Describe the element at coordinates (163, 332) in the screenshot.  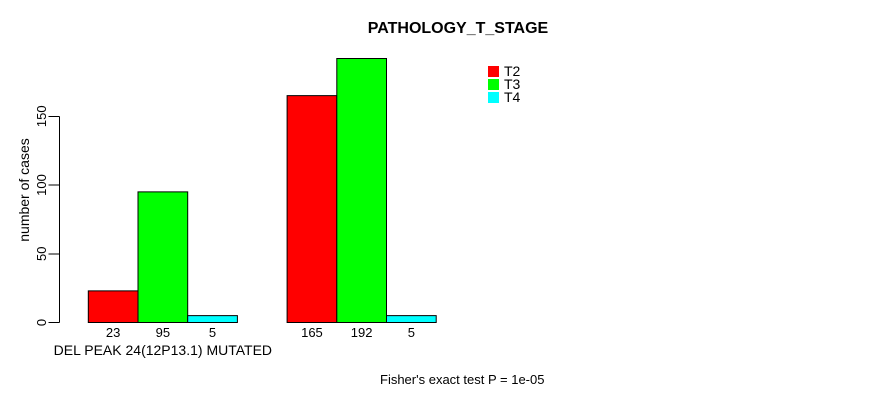
I see `bar-value-label: 95` at that location.